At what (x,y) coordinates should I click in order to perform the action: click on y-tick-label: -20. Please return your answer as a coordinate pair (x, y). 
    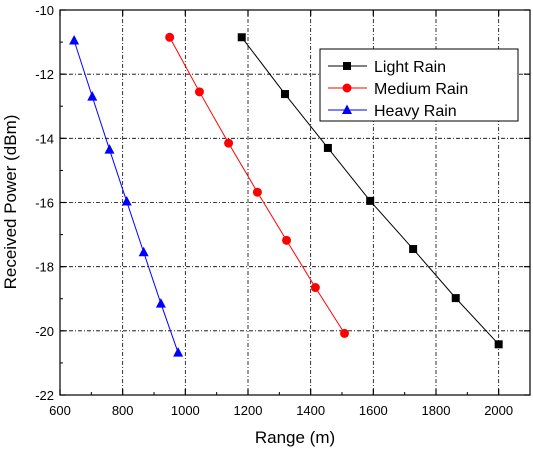
    Looking at the image, I should click on (44, 331).